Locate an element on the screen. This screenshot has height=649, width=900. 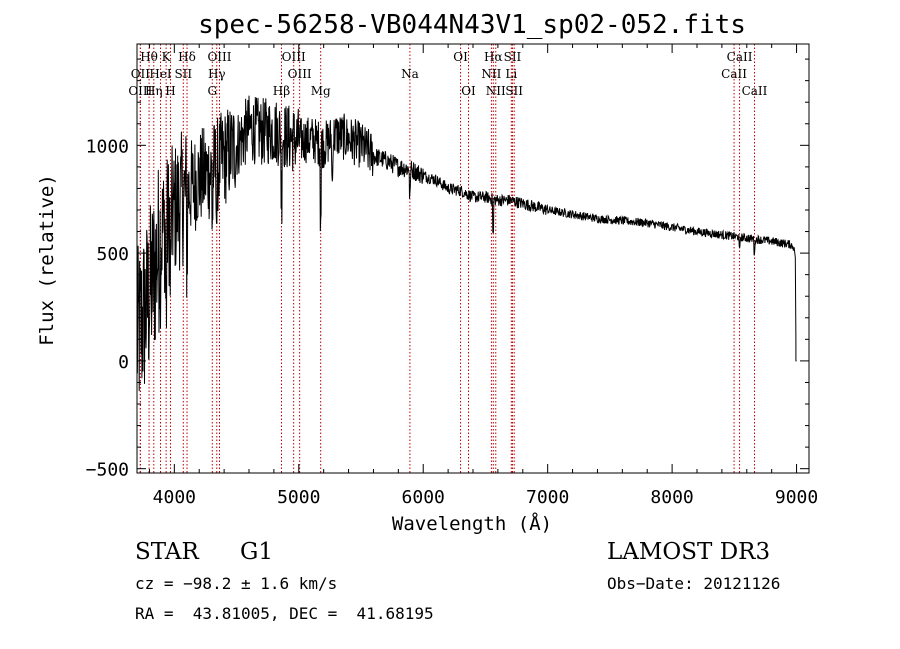
spectral-line-label: Hδ is located at coordinates (187, 57).